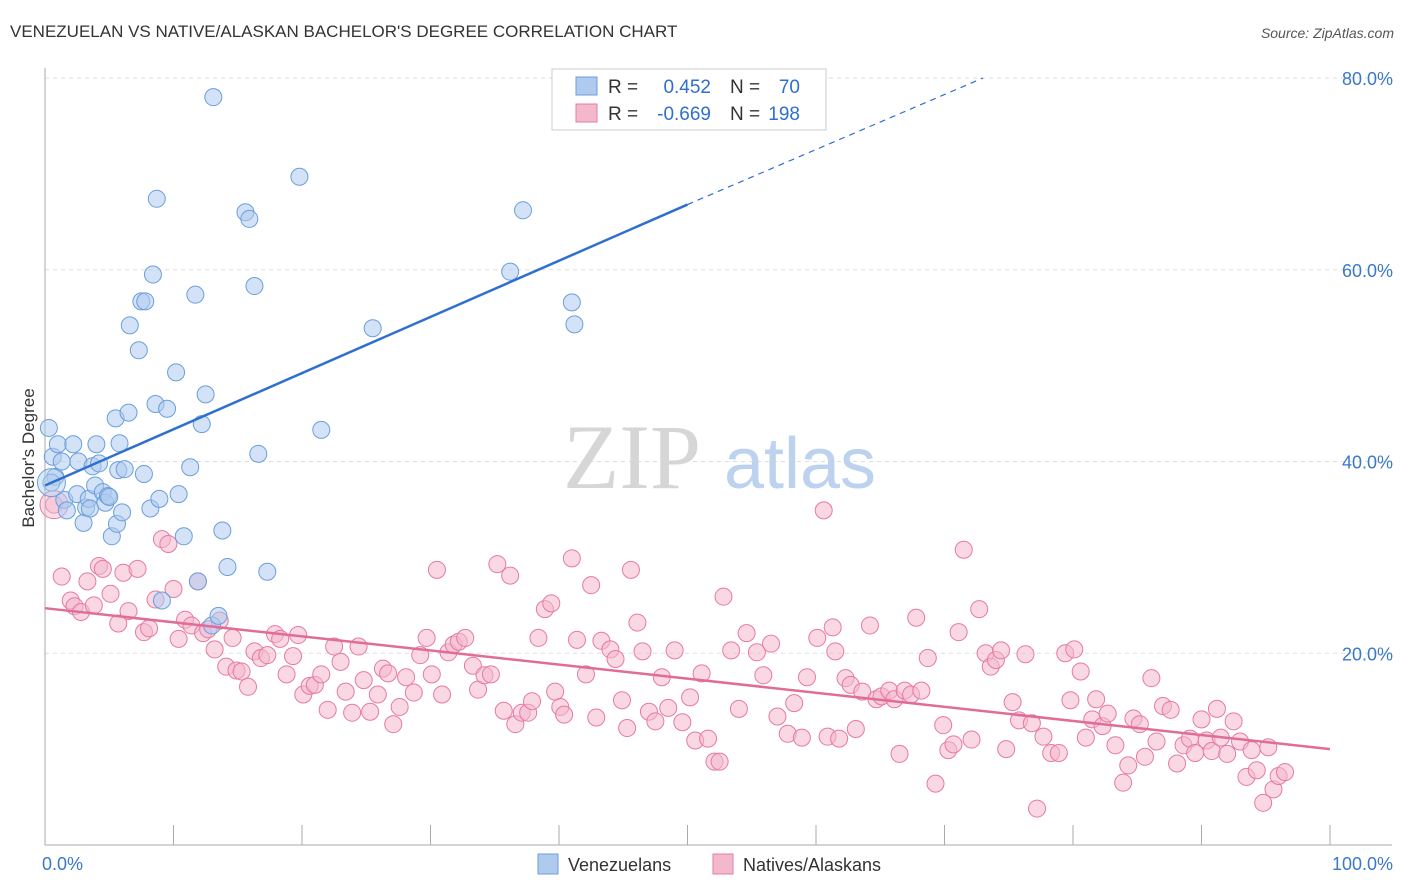 The image size is (1406, 892). I want to click on y-tick-label: 20.0%, so click(1367, 654).